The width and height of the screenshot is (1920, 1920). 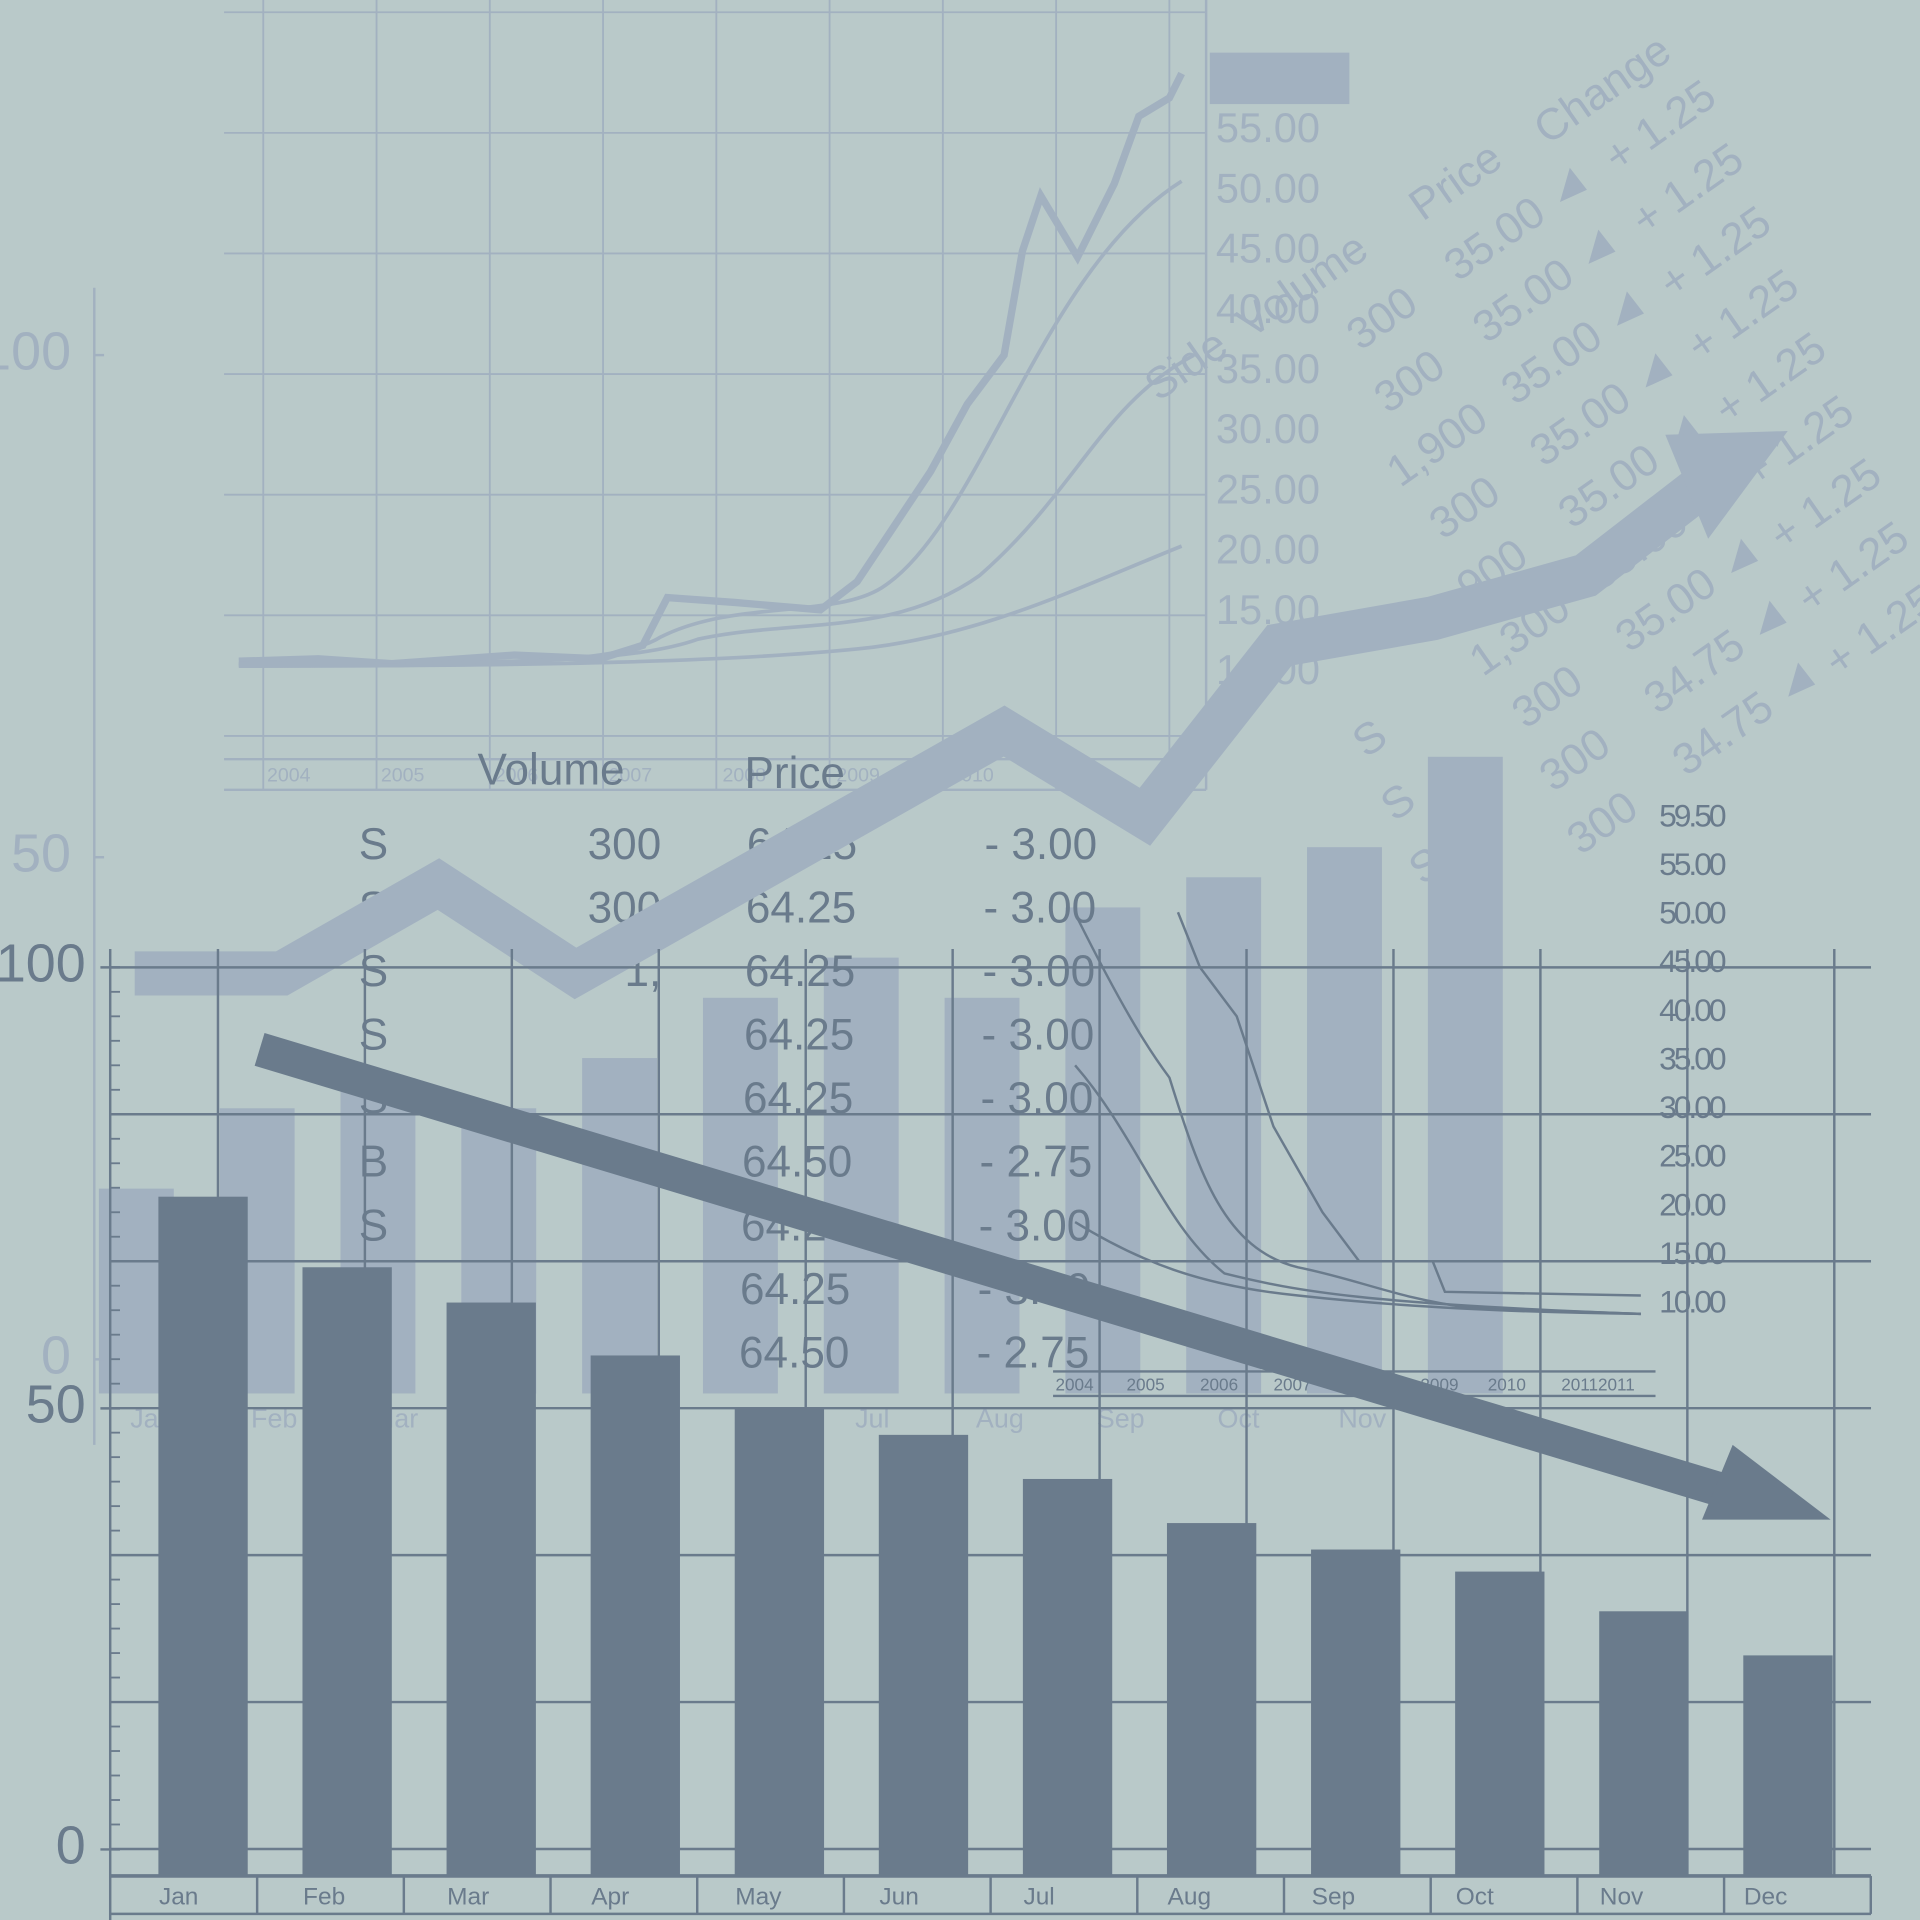 I want to click on mini-price-label: 35.00, so click(x=1692, y=1058).